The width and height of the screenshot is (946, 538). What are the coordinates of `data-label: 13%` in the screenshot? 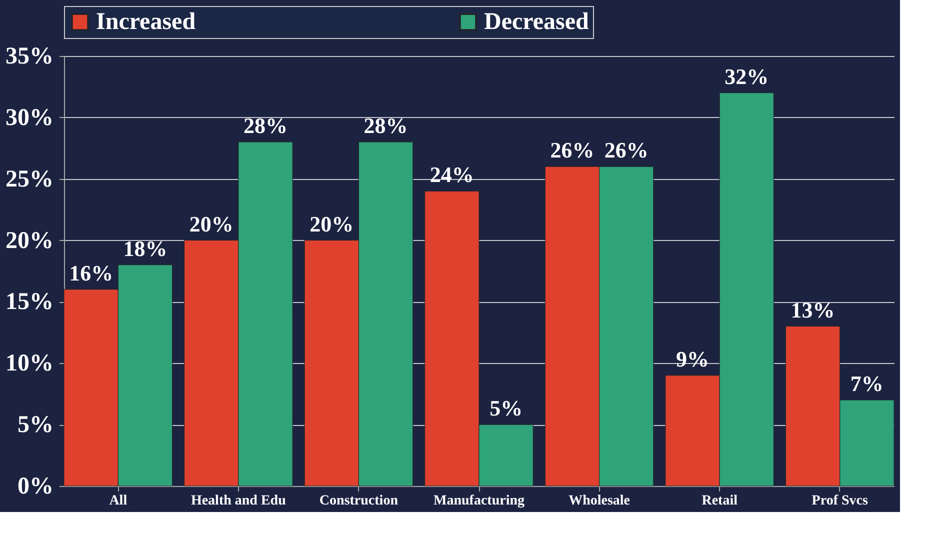 It's located at (812, 309).